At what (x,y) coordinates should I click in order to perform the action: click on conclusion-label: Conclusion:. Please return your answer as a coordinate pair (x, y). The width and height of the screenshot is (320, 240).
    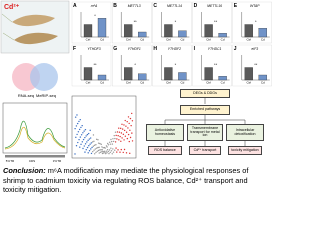
    Looking at the image, I should click on (24, 170).